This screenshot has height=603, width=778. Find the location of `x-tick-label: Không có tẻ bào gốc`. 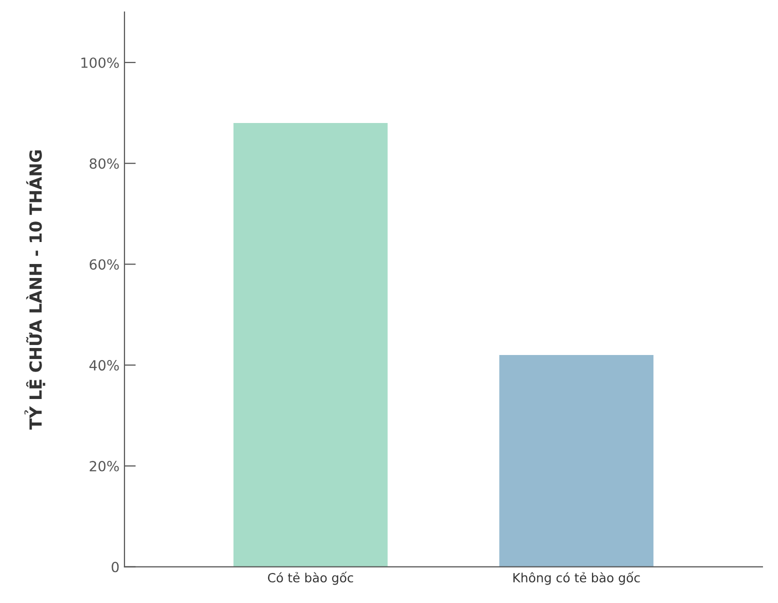

x-tick-label: Không có tẻ bào gốc is located at coordinates (576, 578).